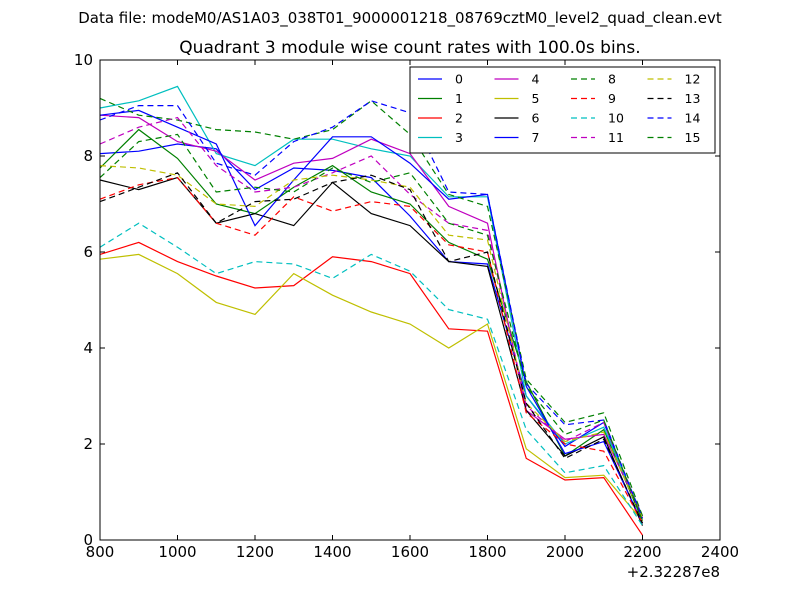  What do you see at coordinates (517, 118) in the screenshot?
I see `legend-item-6: 6` at bounding box center [517, 118].